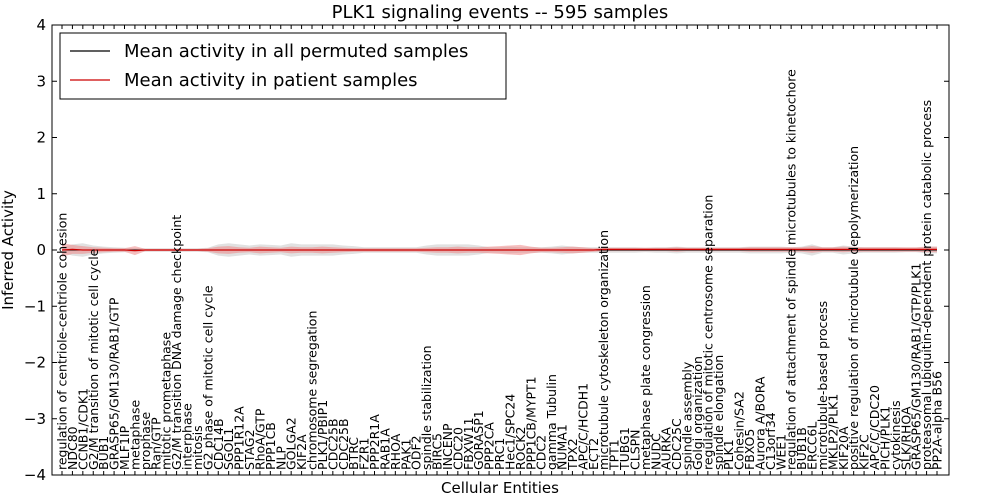  Describe the element at coordinates (353, 453) in the screenshot. I see `x-tick-label: BTRC` at that location.